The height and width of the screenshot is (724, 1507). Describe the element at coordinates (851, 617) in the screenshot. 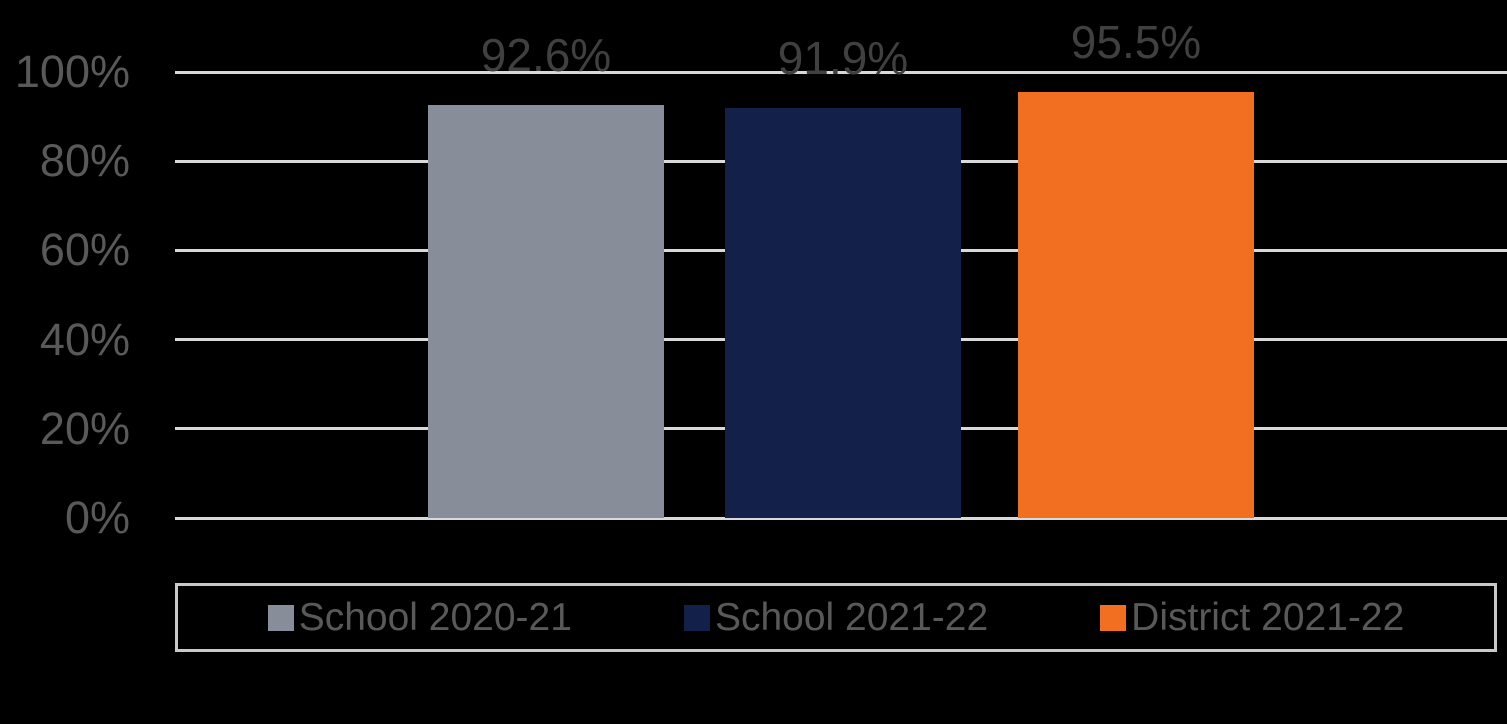

I see `legend-item-label: School 2021-22` at that location.